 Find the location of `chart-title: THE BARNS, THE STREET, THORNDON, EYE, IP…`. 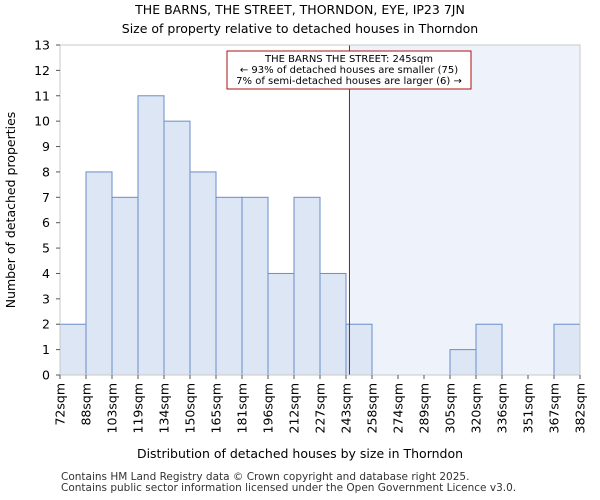

chart-title: THE BARNS, THE STREET, THORNDON, EYE, IP… is located at coordinates (299, 9).